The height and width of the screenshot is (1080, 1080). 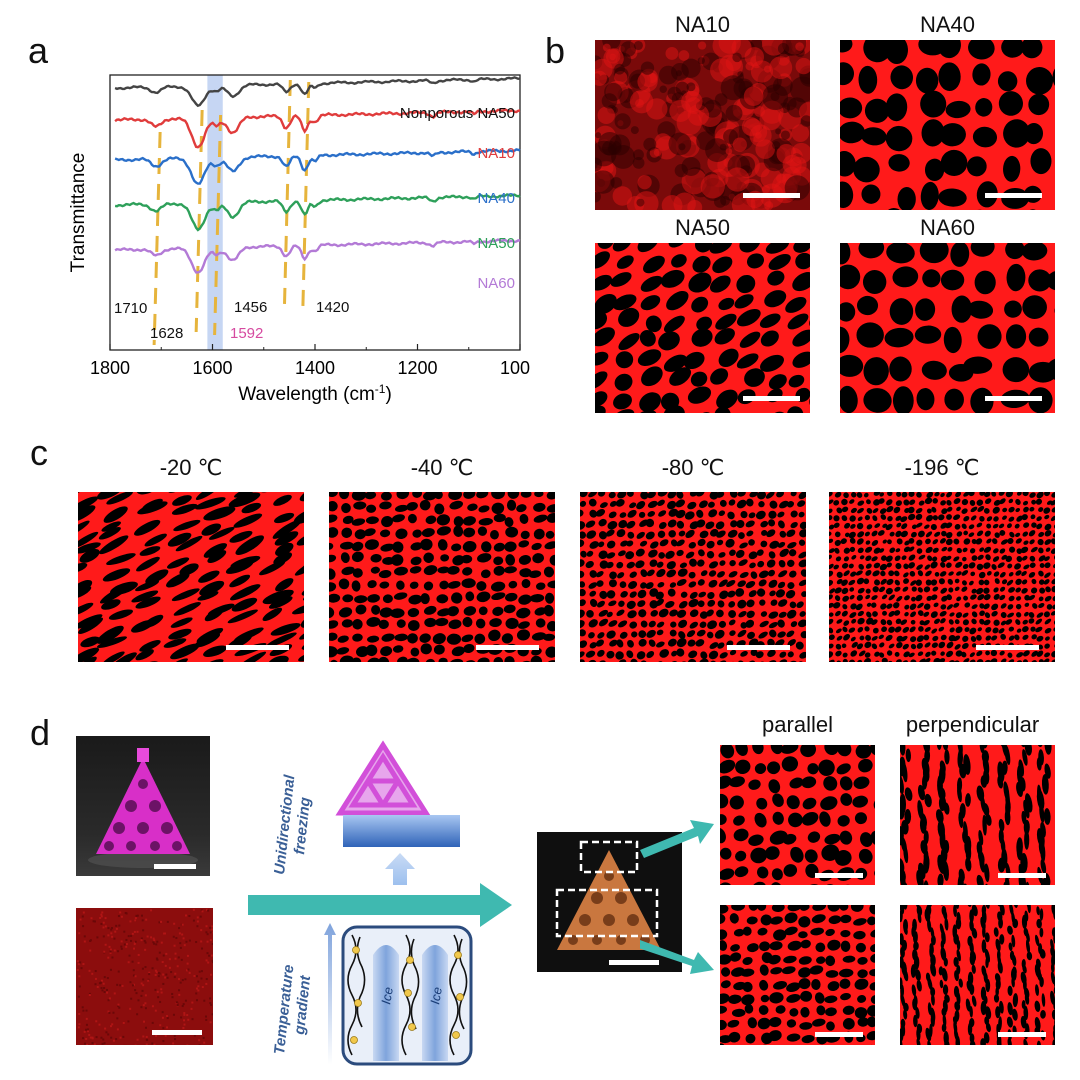 What do you see at coordinates (110, 368) in the screenshot?
I see `x-tick-label: 1800` at bounding box center [110, 368].